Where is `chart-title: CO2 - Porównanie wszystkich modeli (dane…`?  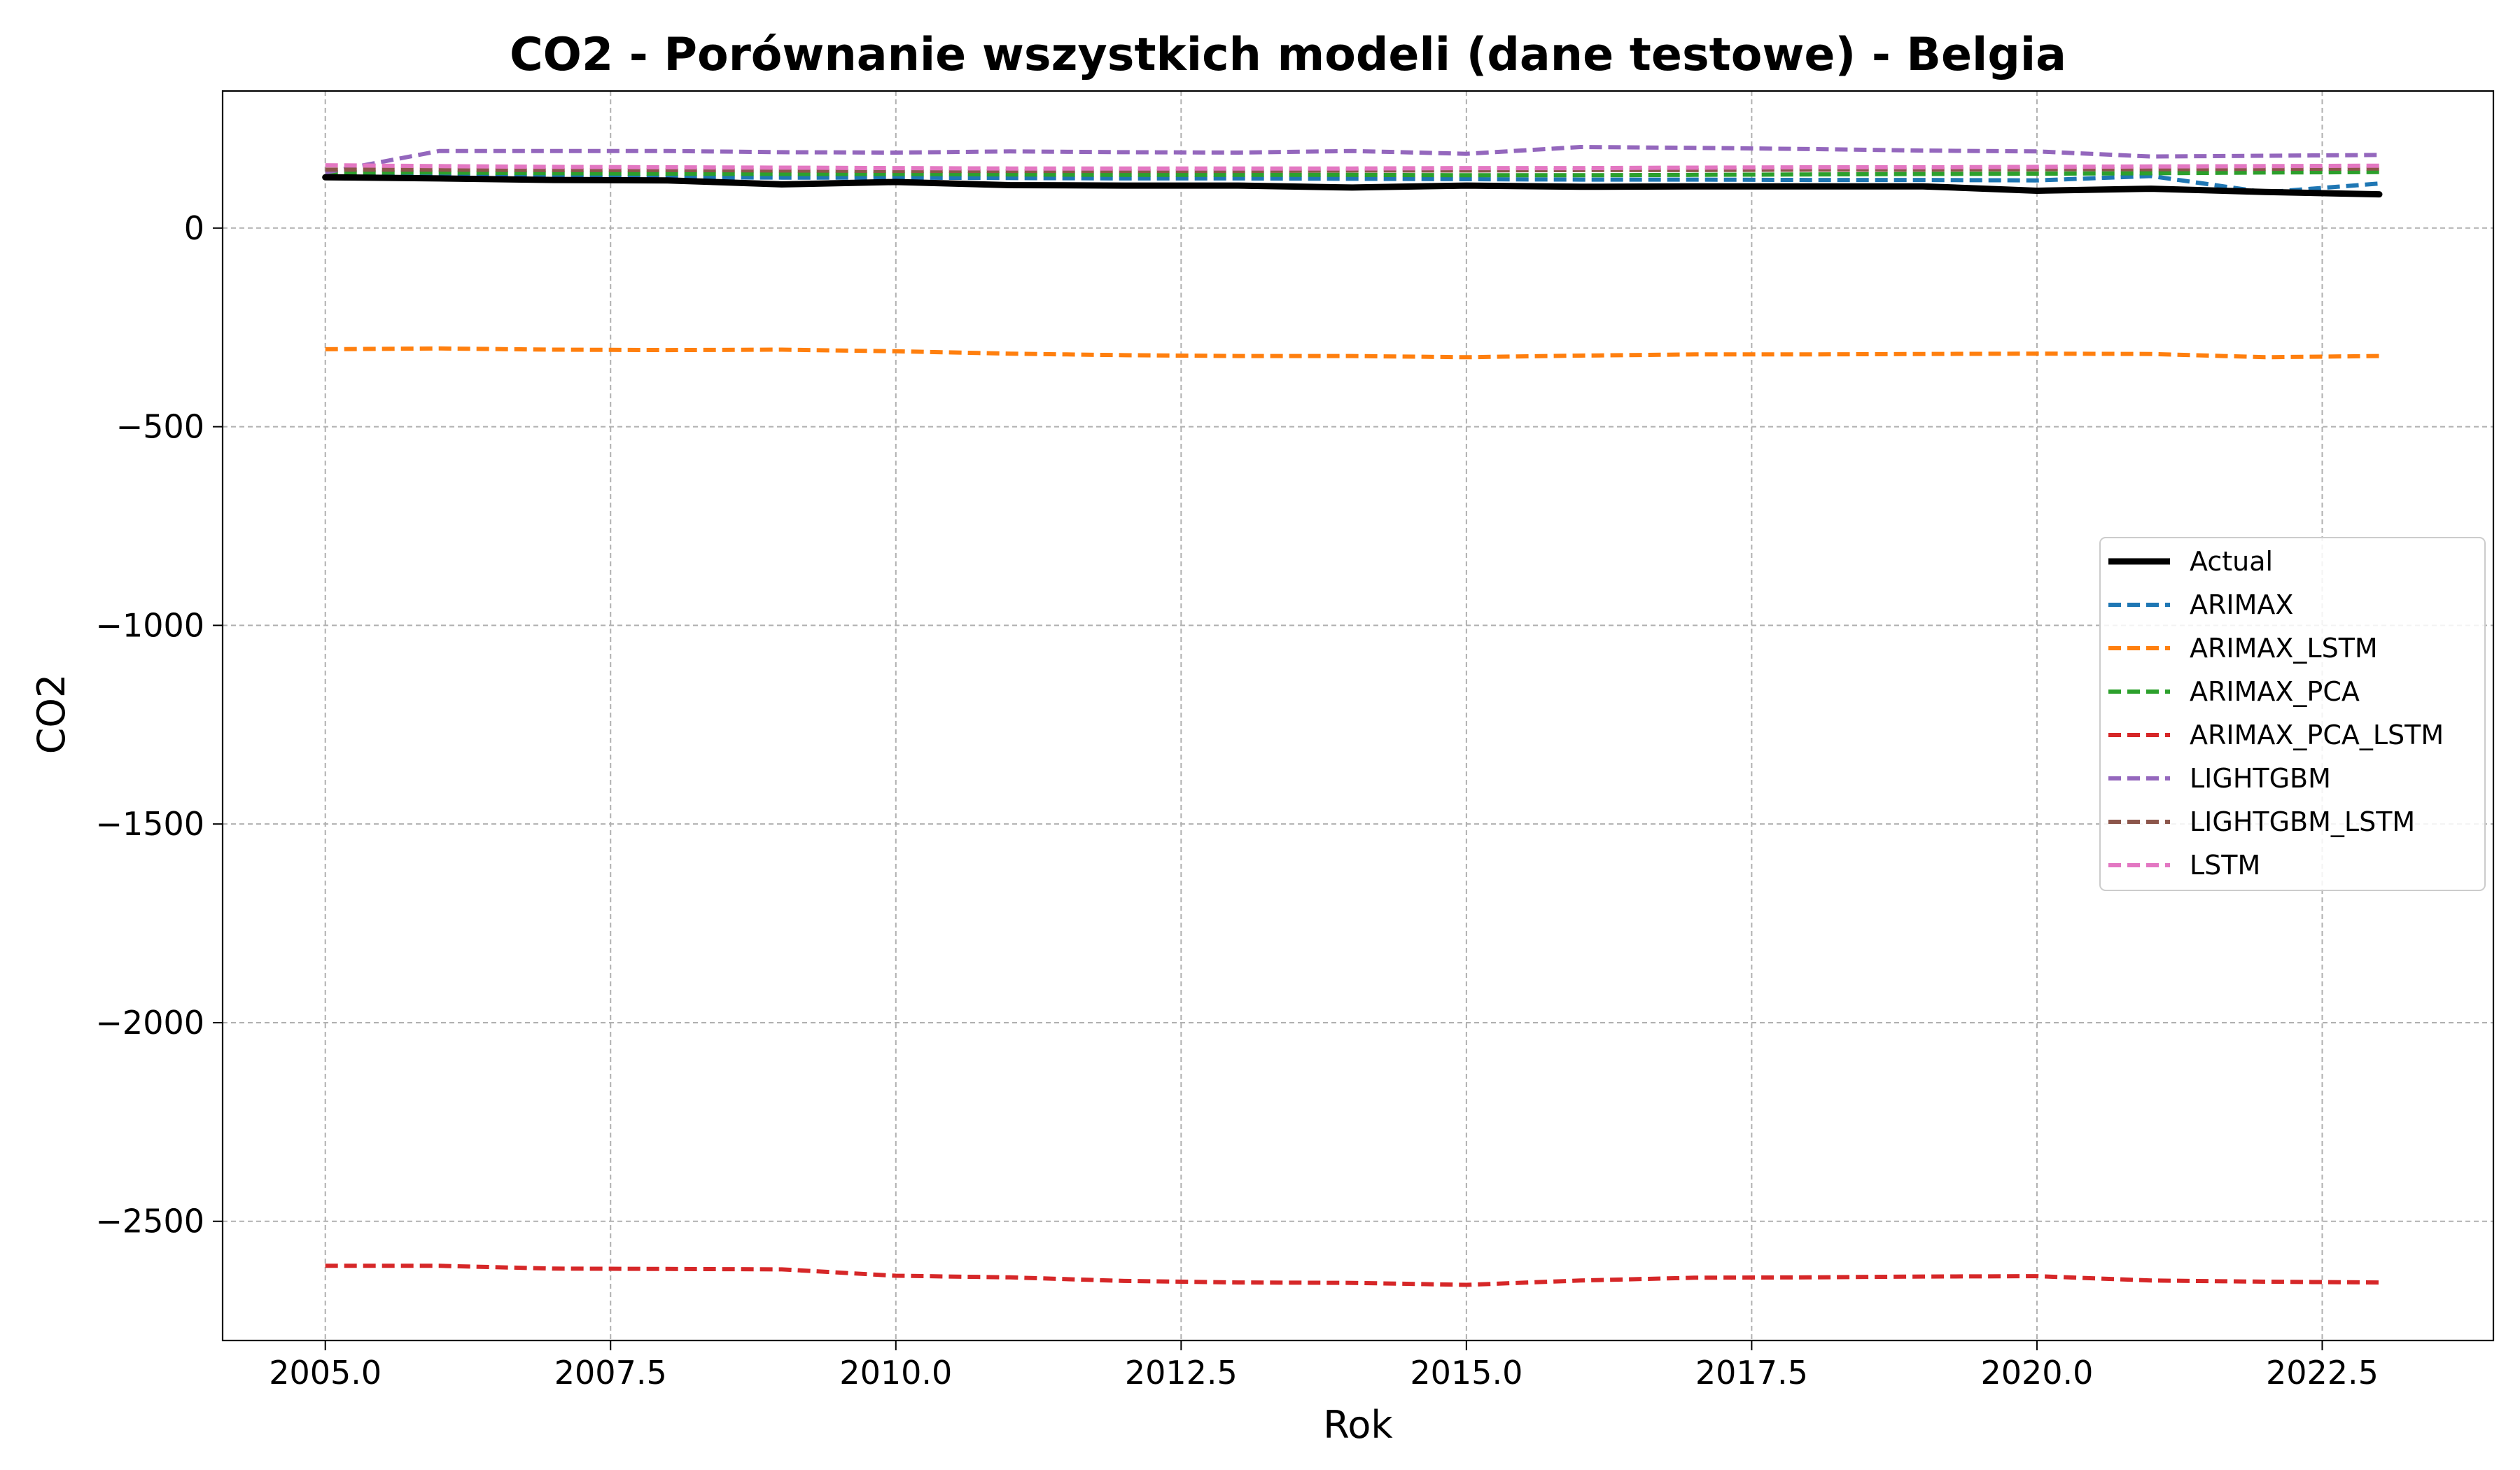 chart-title: CO2 - Porównanie wszystkich modeli (dane… is located at coordinates (1288, 55).